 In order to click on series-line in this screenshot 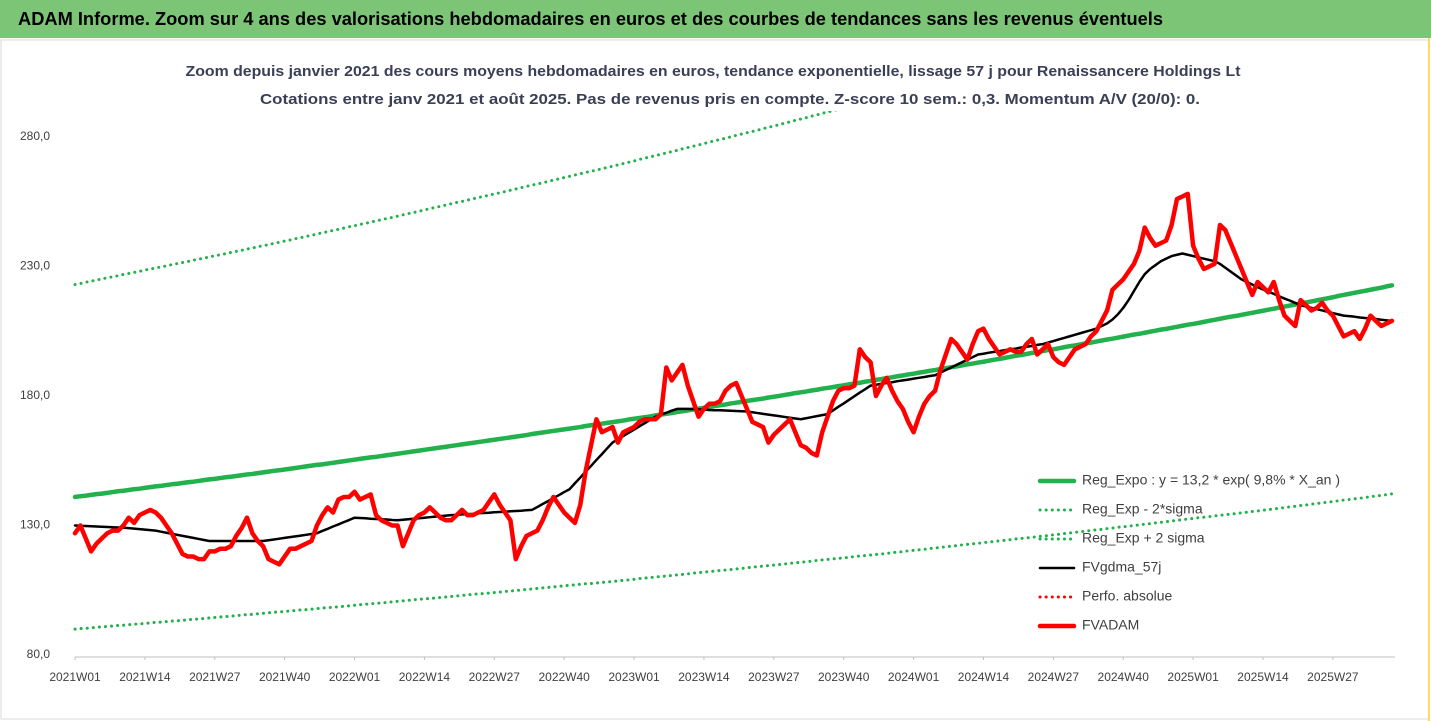, I will do `click(455, 199)`.